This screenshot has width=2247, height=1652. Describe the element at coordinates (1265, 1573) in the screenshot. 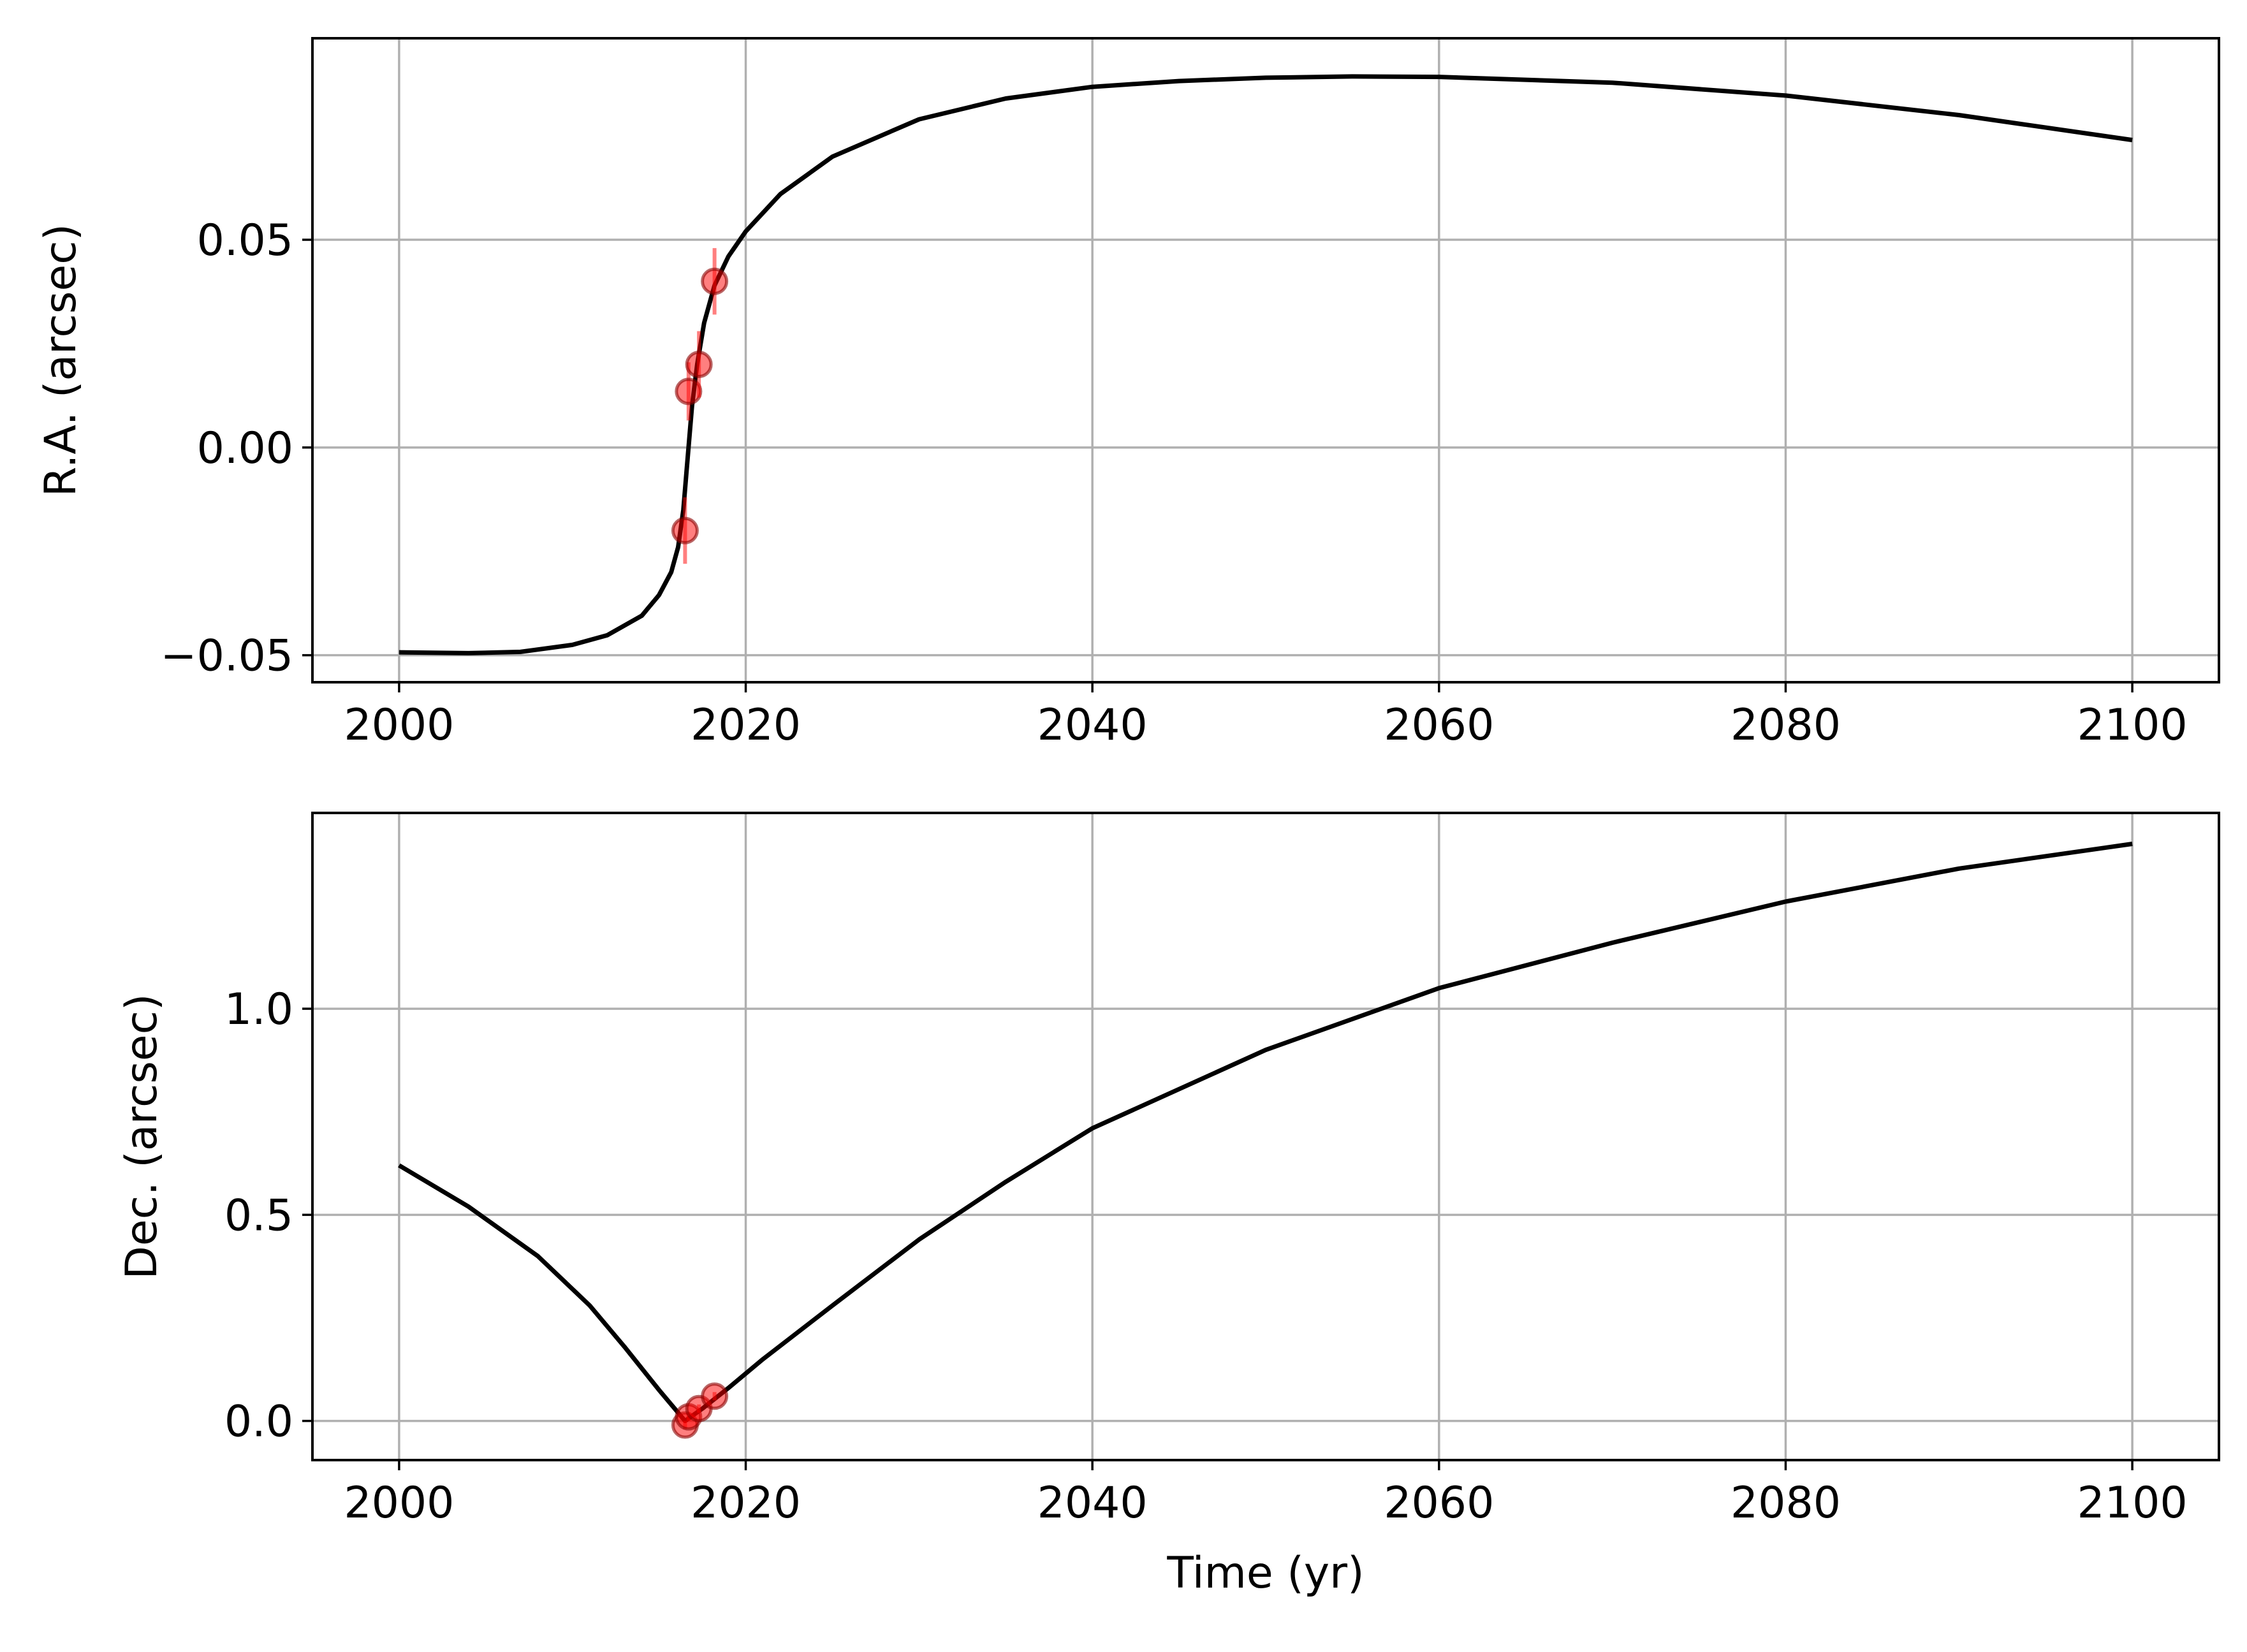

I see `dec-x-axis-label: Time (yr)` at that location.